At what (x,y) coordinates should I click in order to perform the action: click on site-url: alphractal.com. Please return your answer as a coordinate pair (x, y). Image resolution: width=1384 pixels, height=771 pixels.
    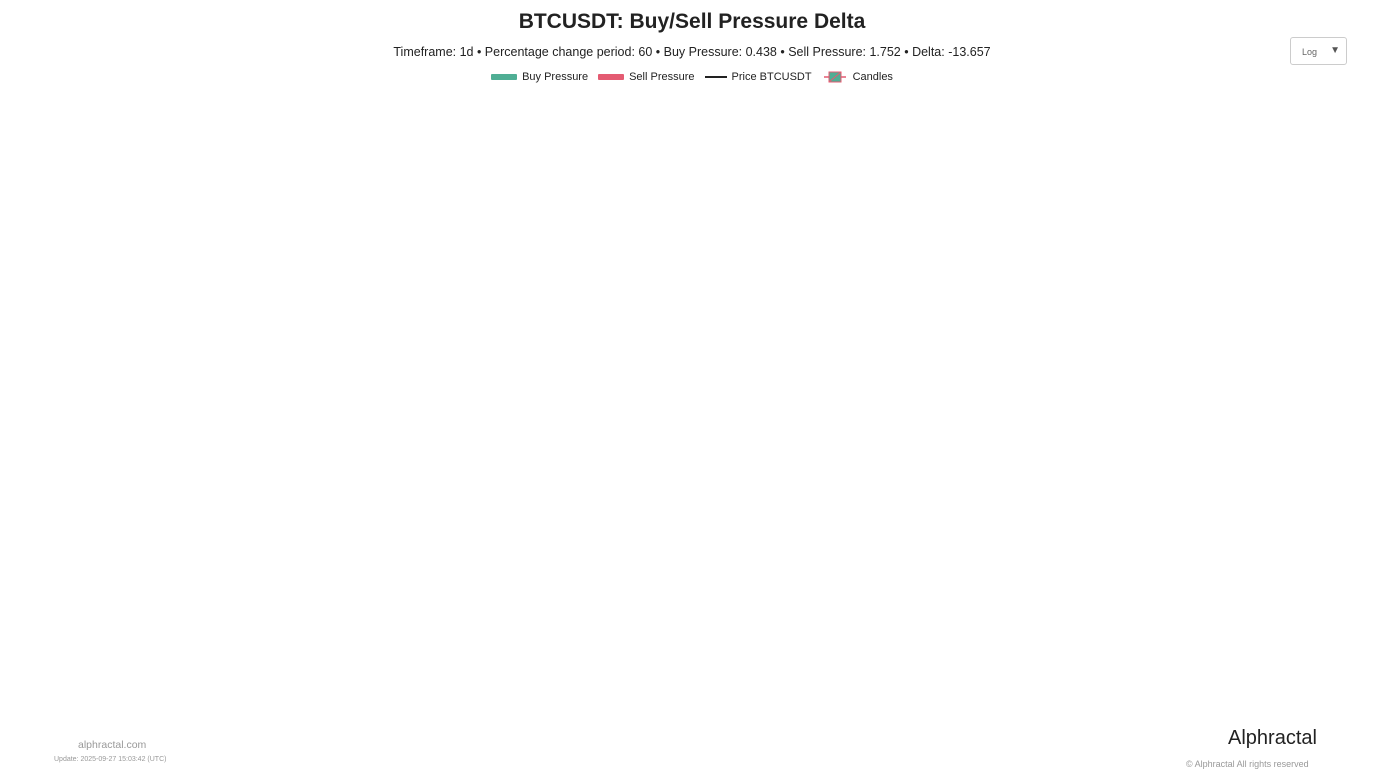
    Looking at the image, I should click on (112, 745).